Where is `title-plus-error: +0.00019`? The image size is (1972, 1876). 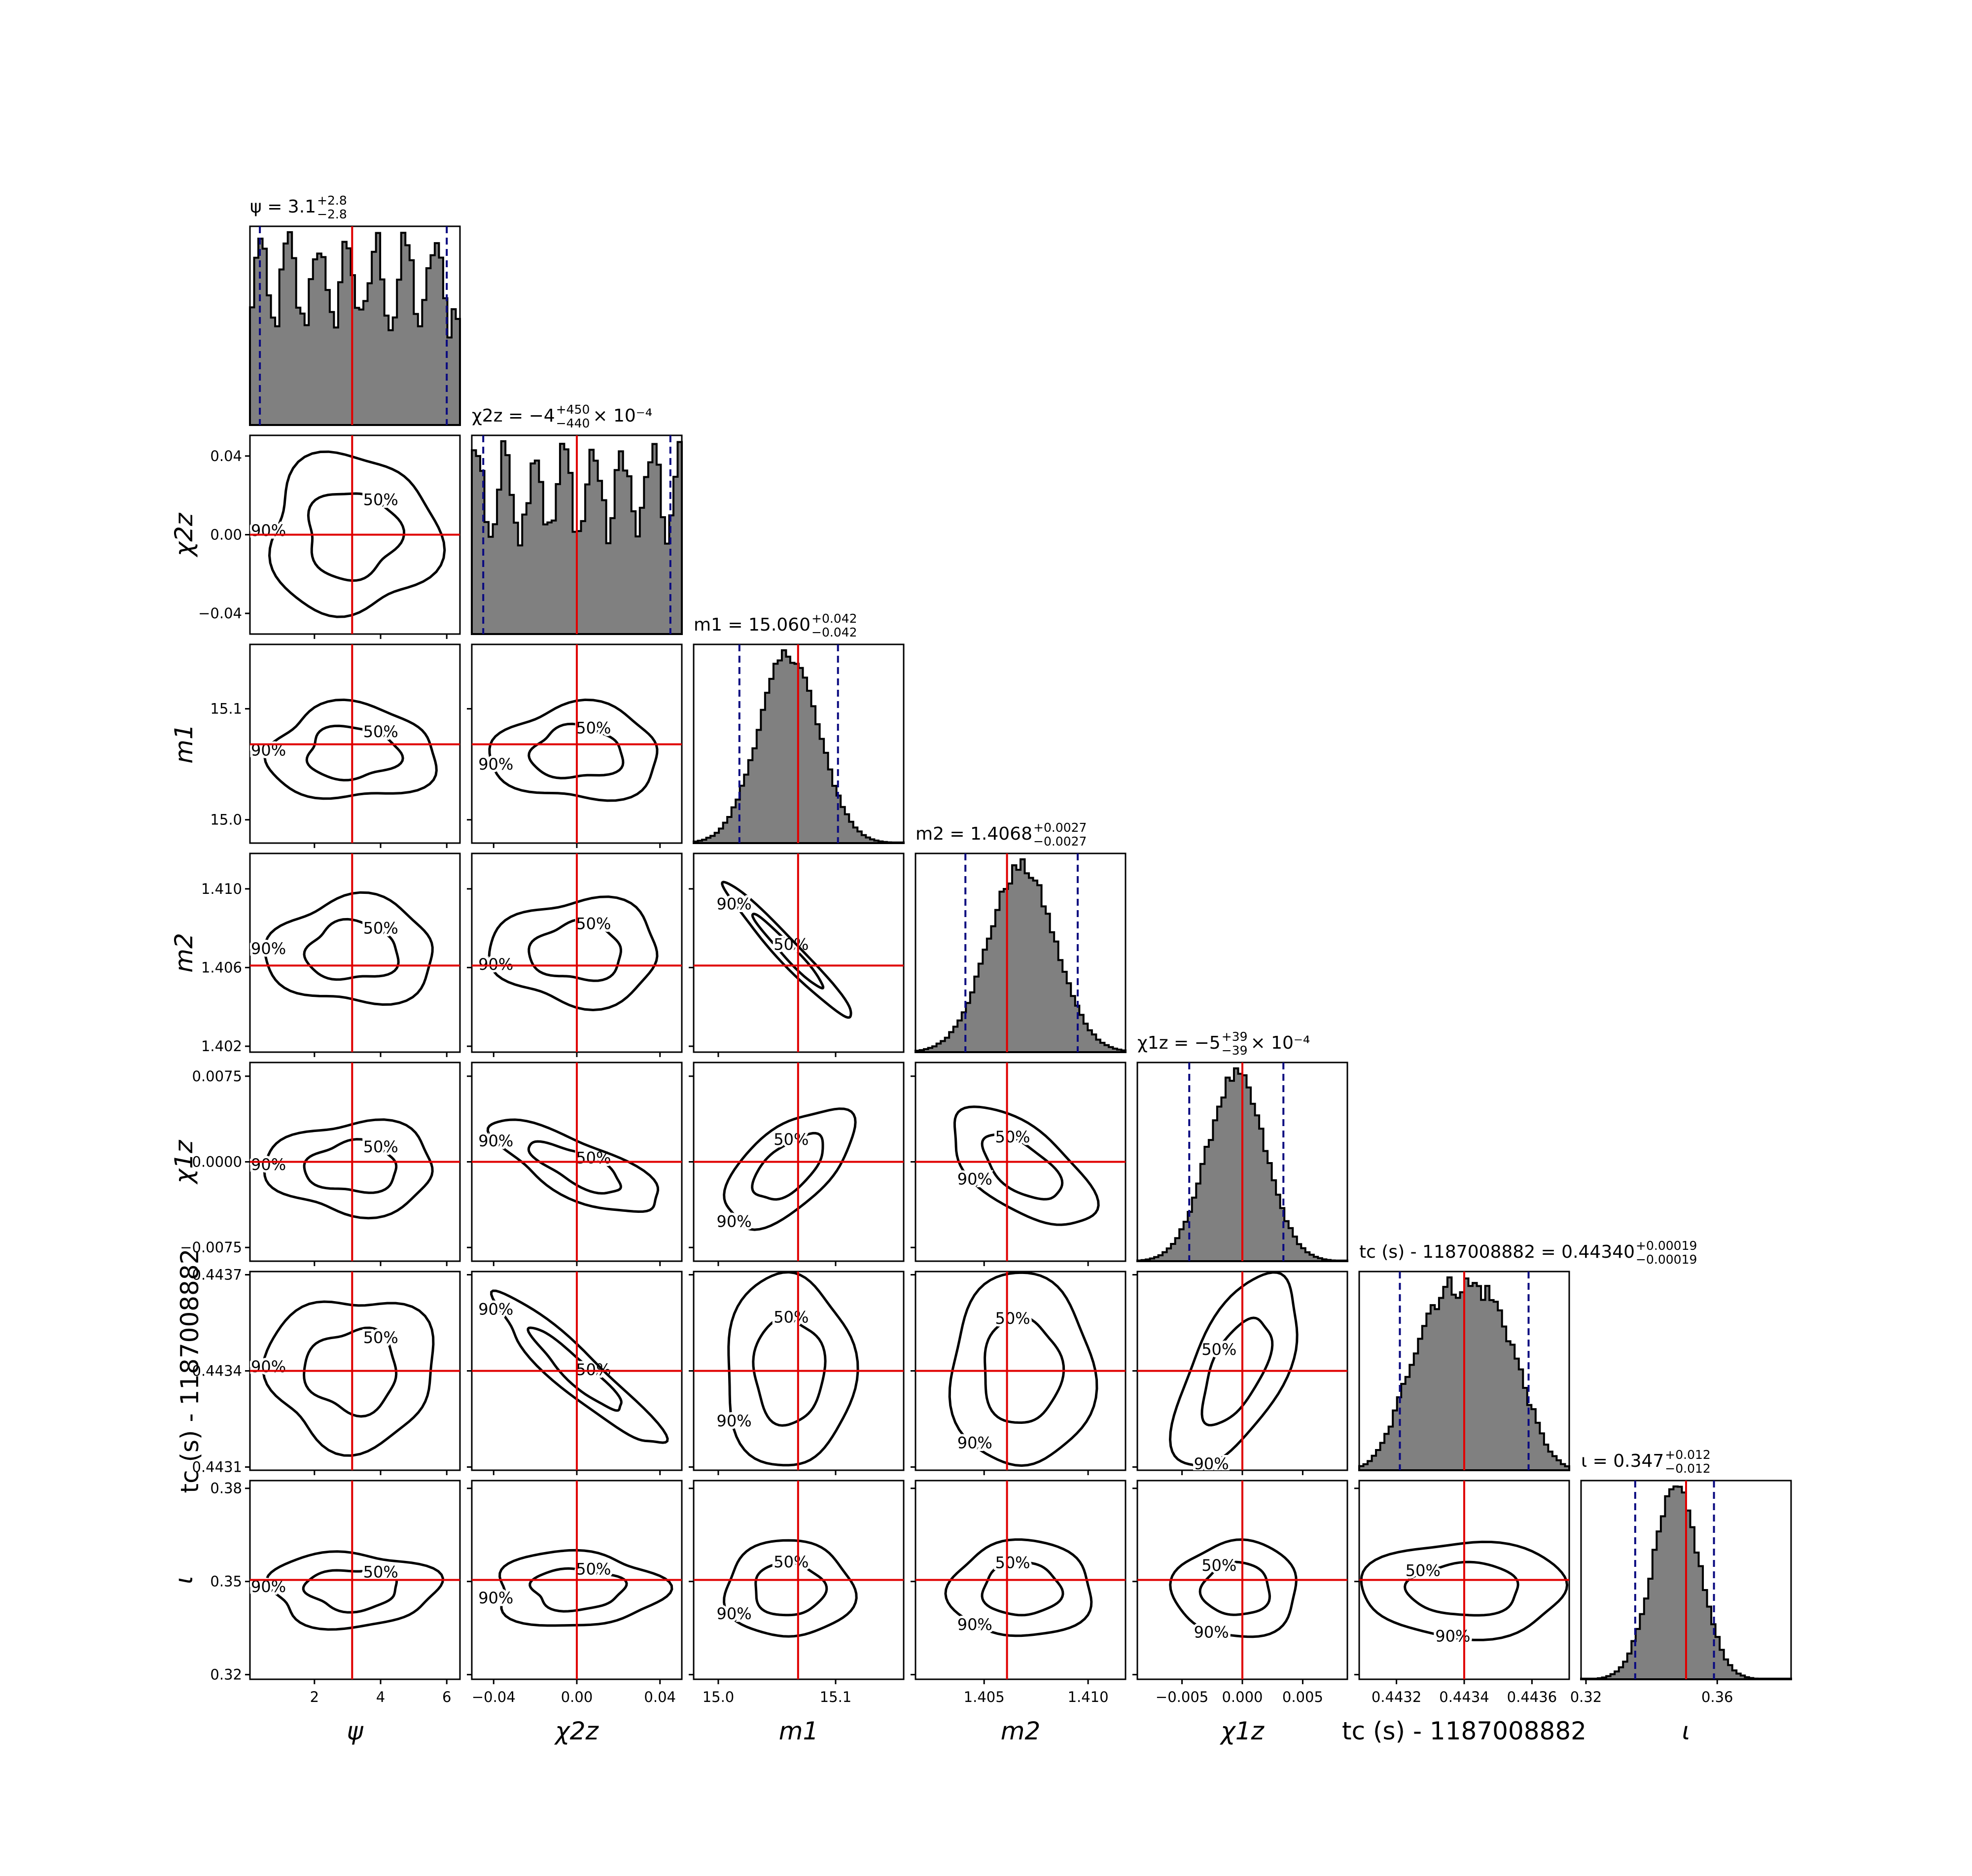 title-plus-error: +0.00019 is located at coordinates (1666, 1246).